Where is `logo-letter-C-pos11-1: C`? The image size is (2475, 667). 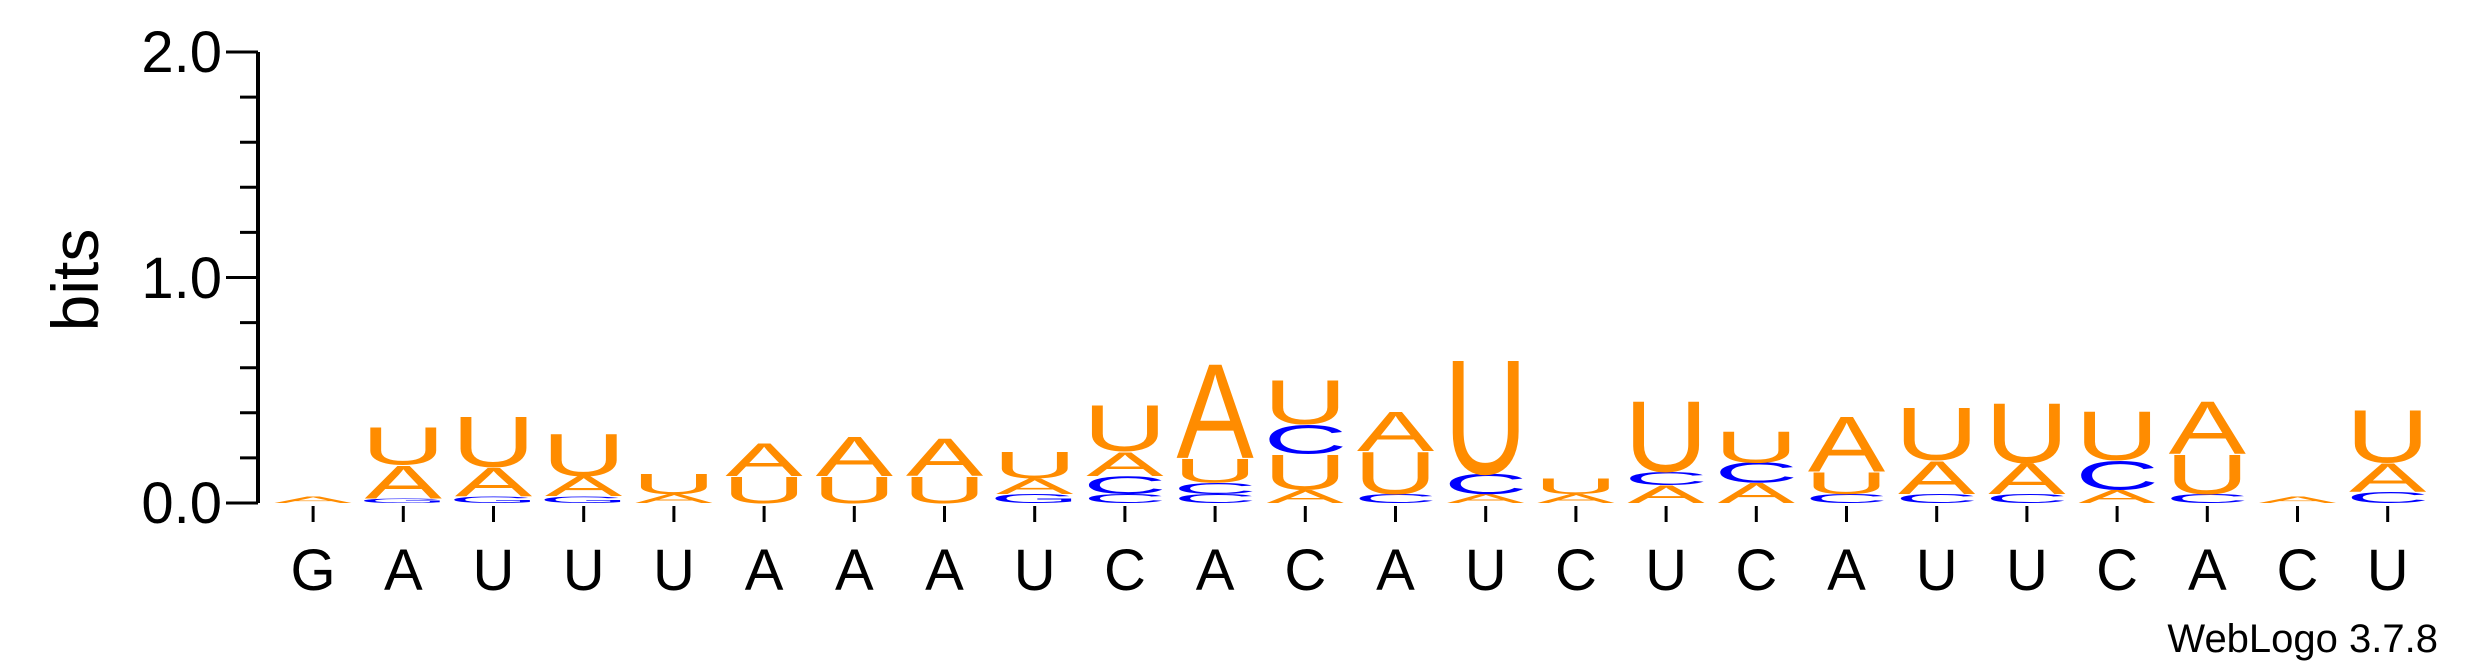 logo-letter-C-pos11-1: C is located at coordinates (1215, 499).